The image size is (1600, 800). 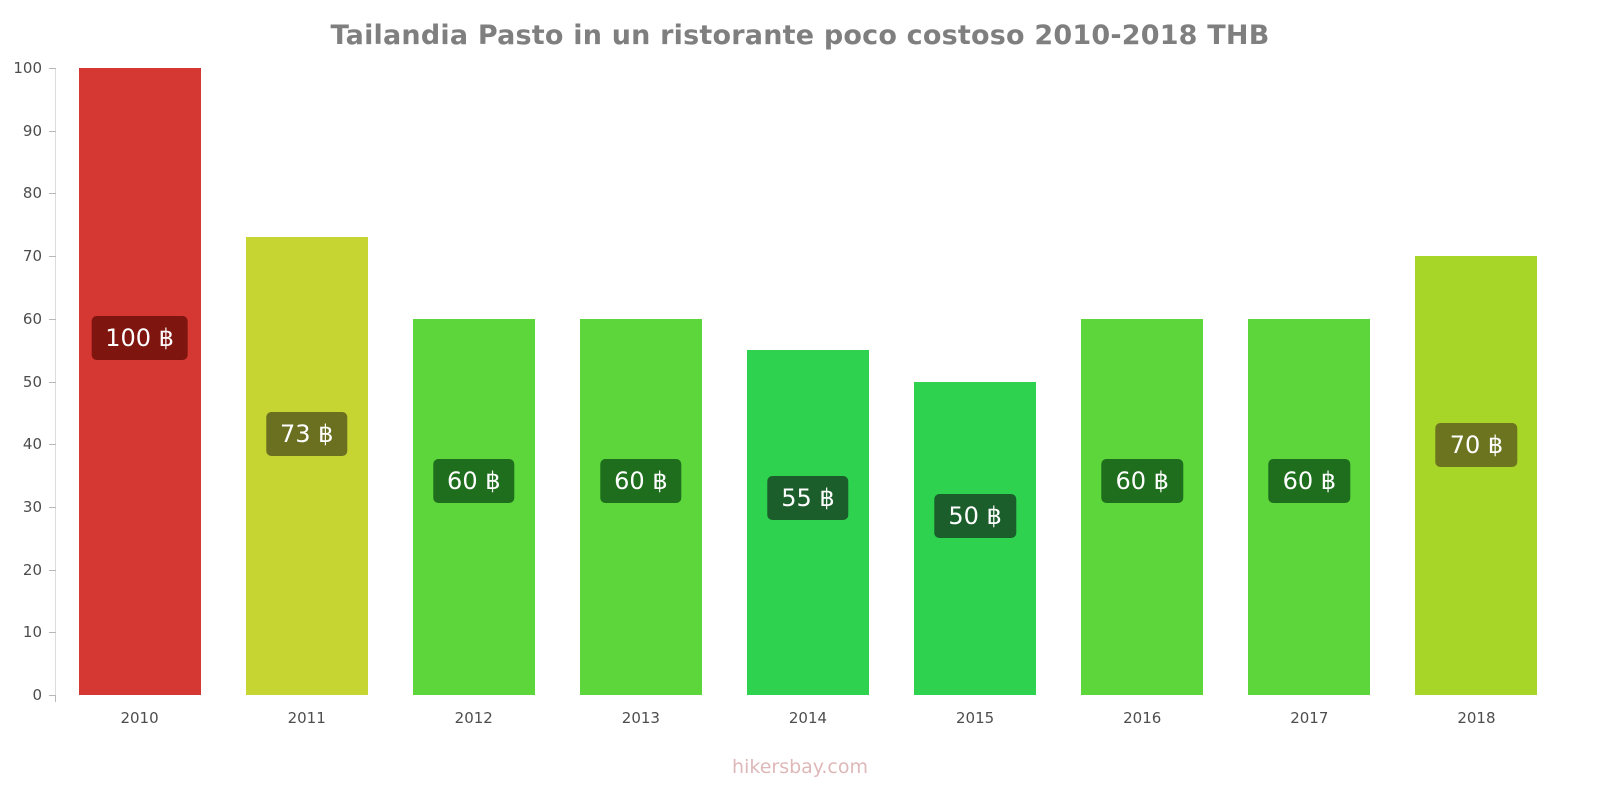 What do you see at coordinates (32, 256) in the screenshot?
I see `y-tick-label: 70` at bounding box center [32, 256].